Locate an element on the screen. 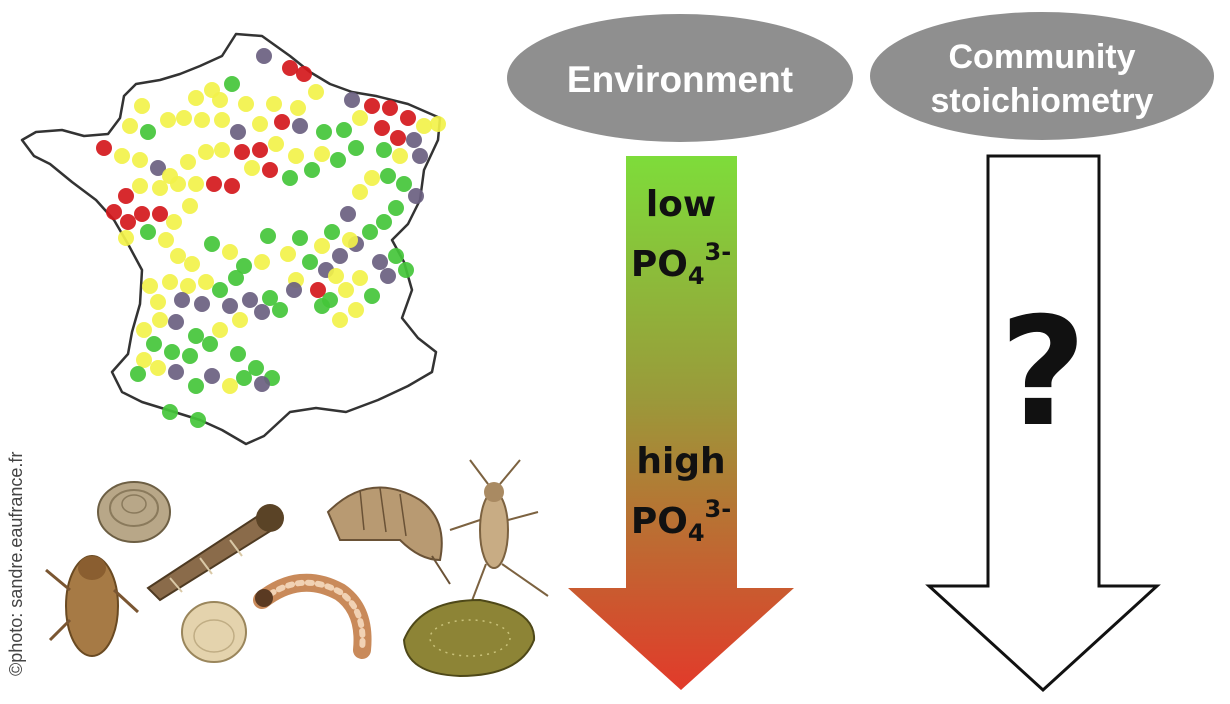 Image resolution: width=1230 pixels, height=704 pixels. environment-gradient-arrow: low PO43- high PO43- is located at coordinates (681, 423).